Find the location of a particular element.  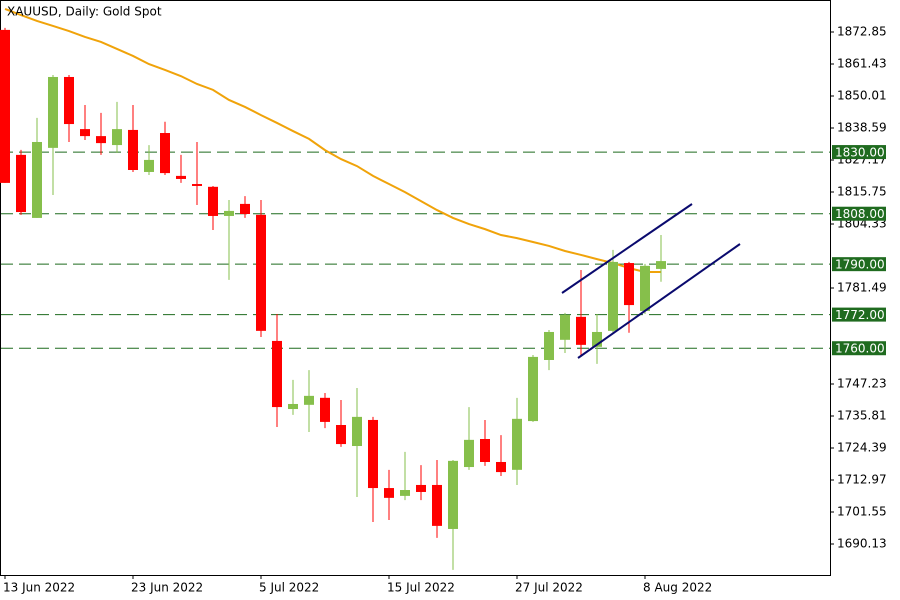

y-tick-label: 1861.43 is located at coordinates (862, 64).